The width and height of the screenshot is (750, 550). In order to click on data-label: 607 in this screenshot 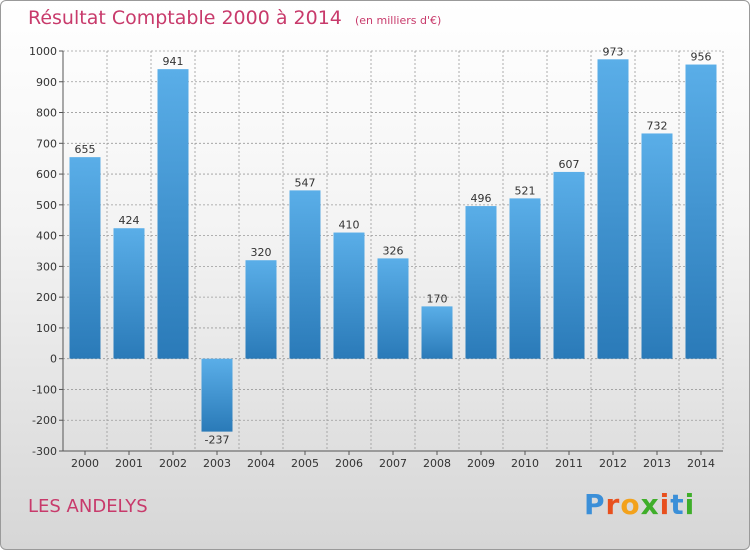, I will do `click(569, 164)`.